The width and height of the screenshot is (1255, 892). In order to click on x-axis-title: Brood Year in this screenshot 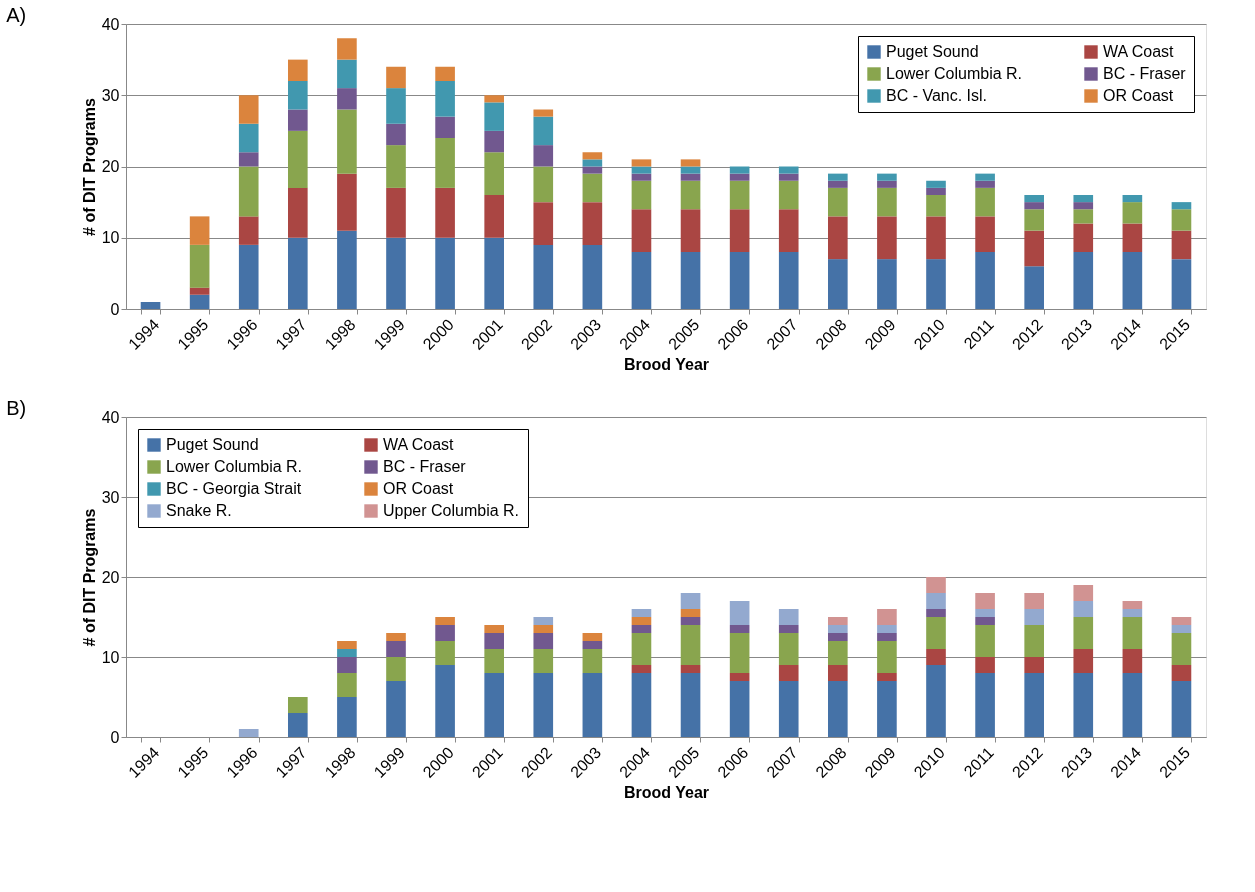, I will do `click(666, 364)`.